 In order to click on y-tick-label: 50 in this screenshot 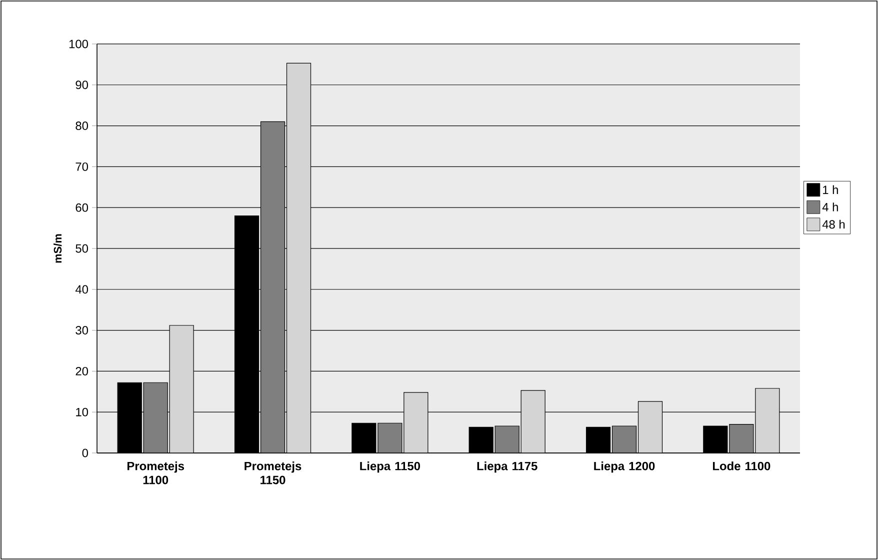, I will do `click(82, 248)`.